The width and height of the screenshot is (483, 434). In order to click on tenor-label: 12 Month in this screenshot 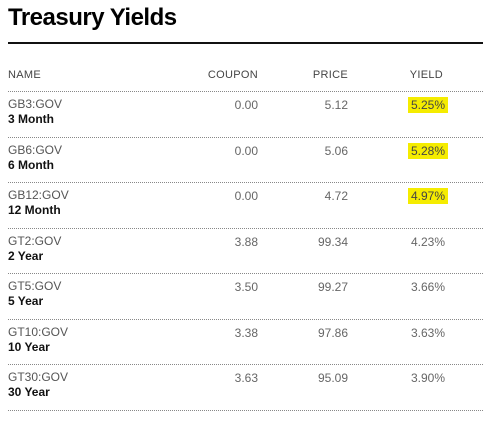, I will do `click(34, 210)`.